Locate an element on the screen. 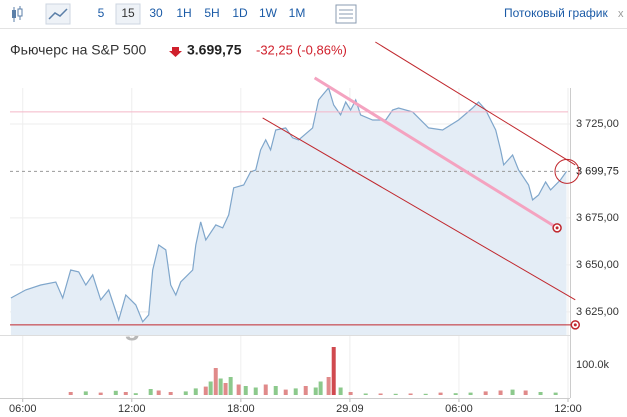  x-tick-label: 29.09 is located at coordinates (350, 409).